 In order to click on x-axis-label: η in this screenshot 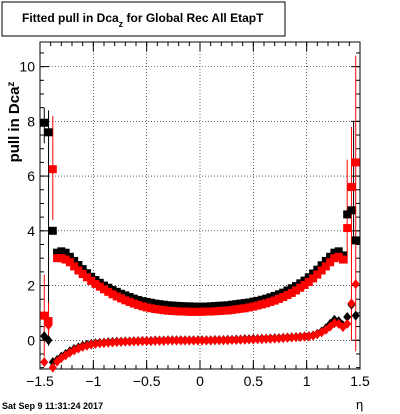, I will do `click(359, 404)`.